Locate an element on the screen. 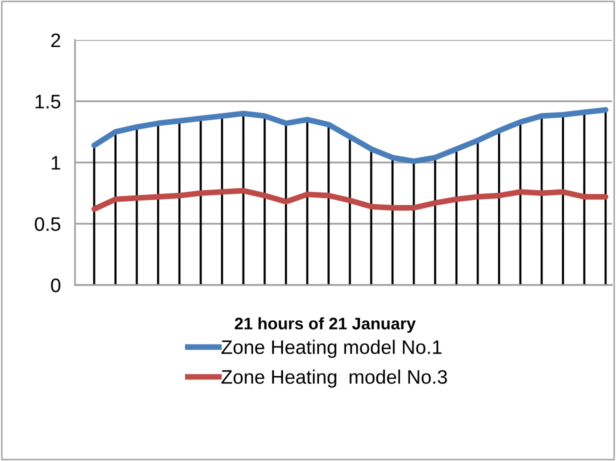  y-tick-label: 1 is located at coordinates (56, 163).